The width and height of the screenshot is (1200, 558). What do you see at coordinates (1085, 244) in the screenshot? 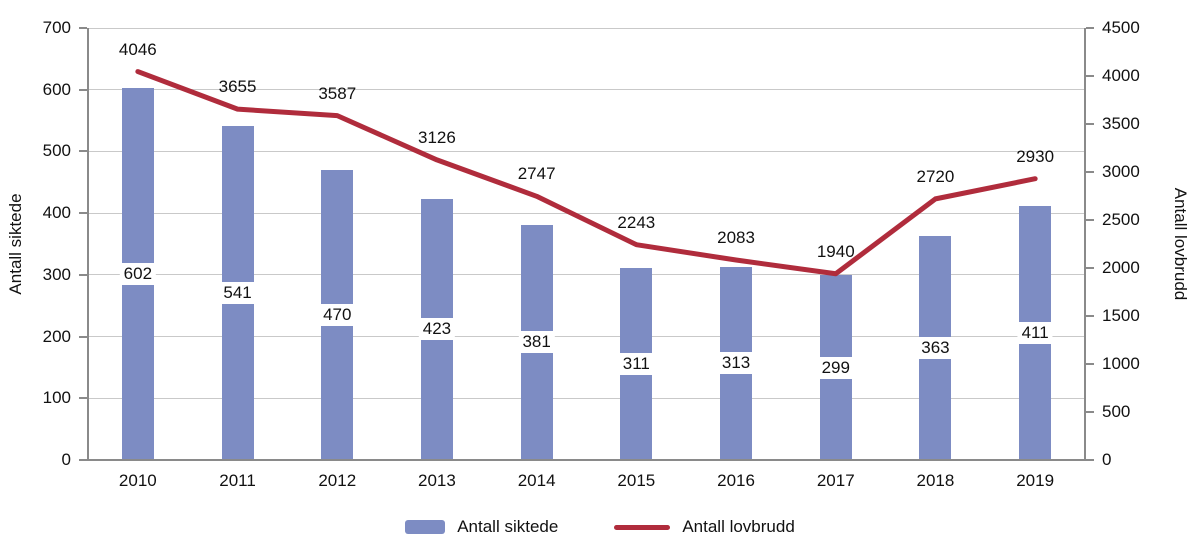
I see `right-axis-line` at bounding box center [1085, 244].